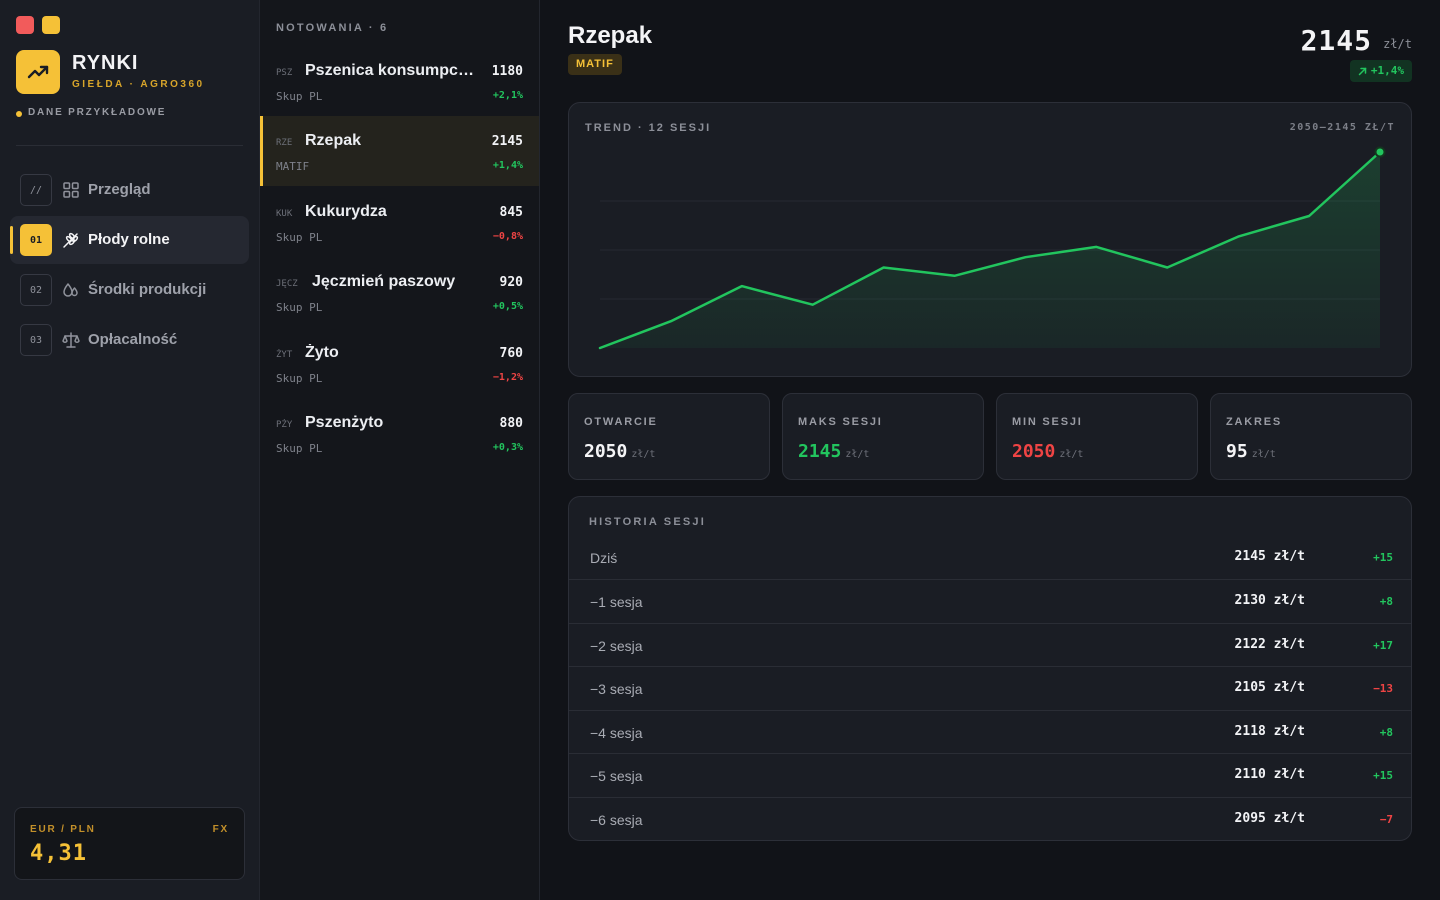 The width and height of the screenshot is (1440, 900). I want to click on nav-item-profitability: 03 Opłacalność, so click(129, 340).